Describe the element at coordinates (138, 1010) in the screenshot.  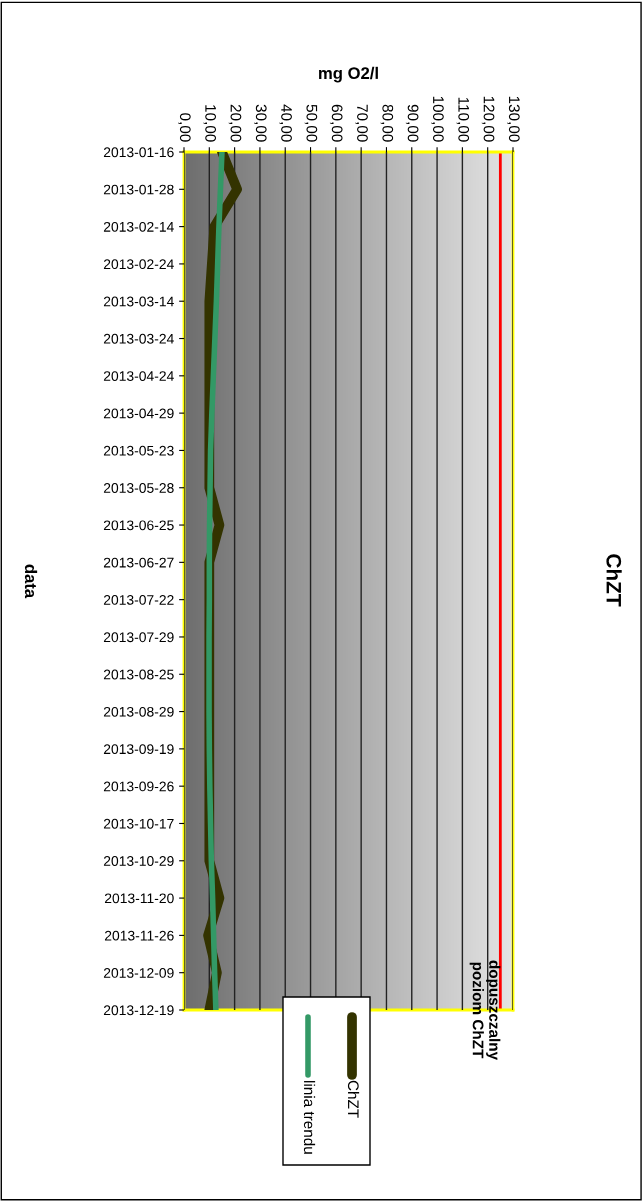
I see `y-tick-label: 2013-12-19` at that location.